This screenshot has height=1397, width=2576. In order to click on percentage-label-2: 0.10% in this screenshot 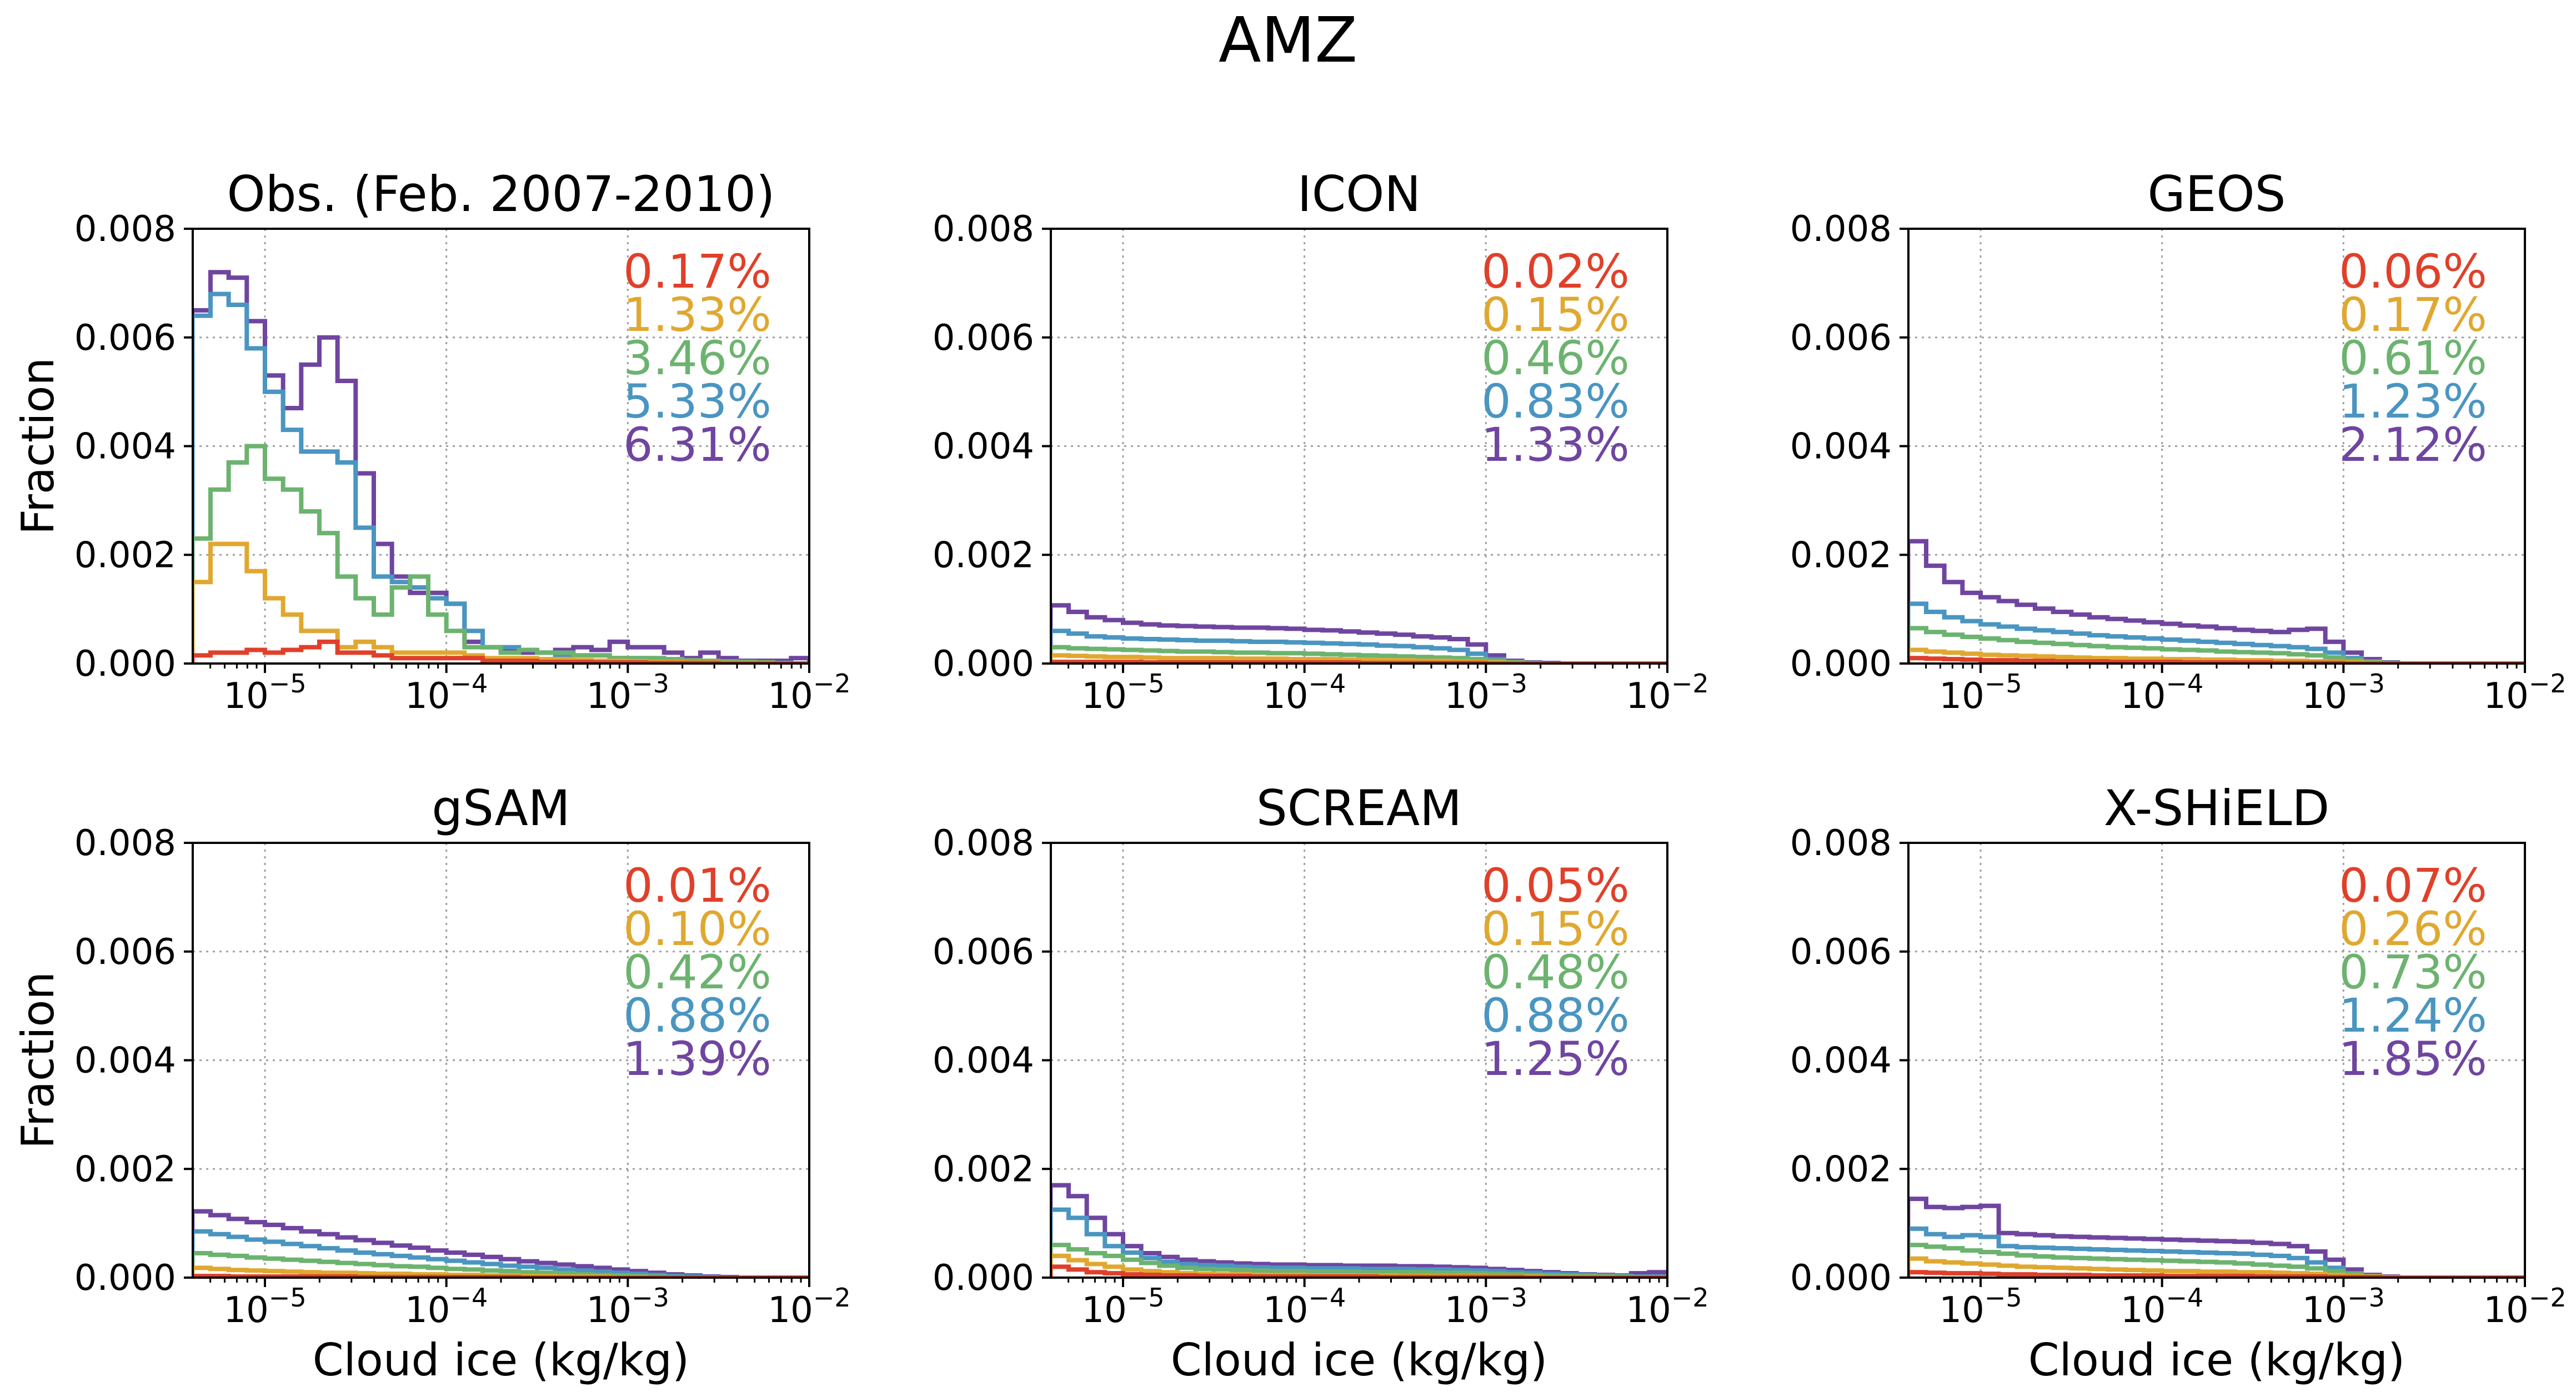, I will do `click(697, 929)`.